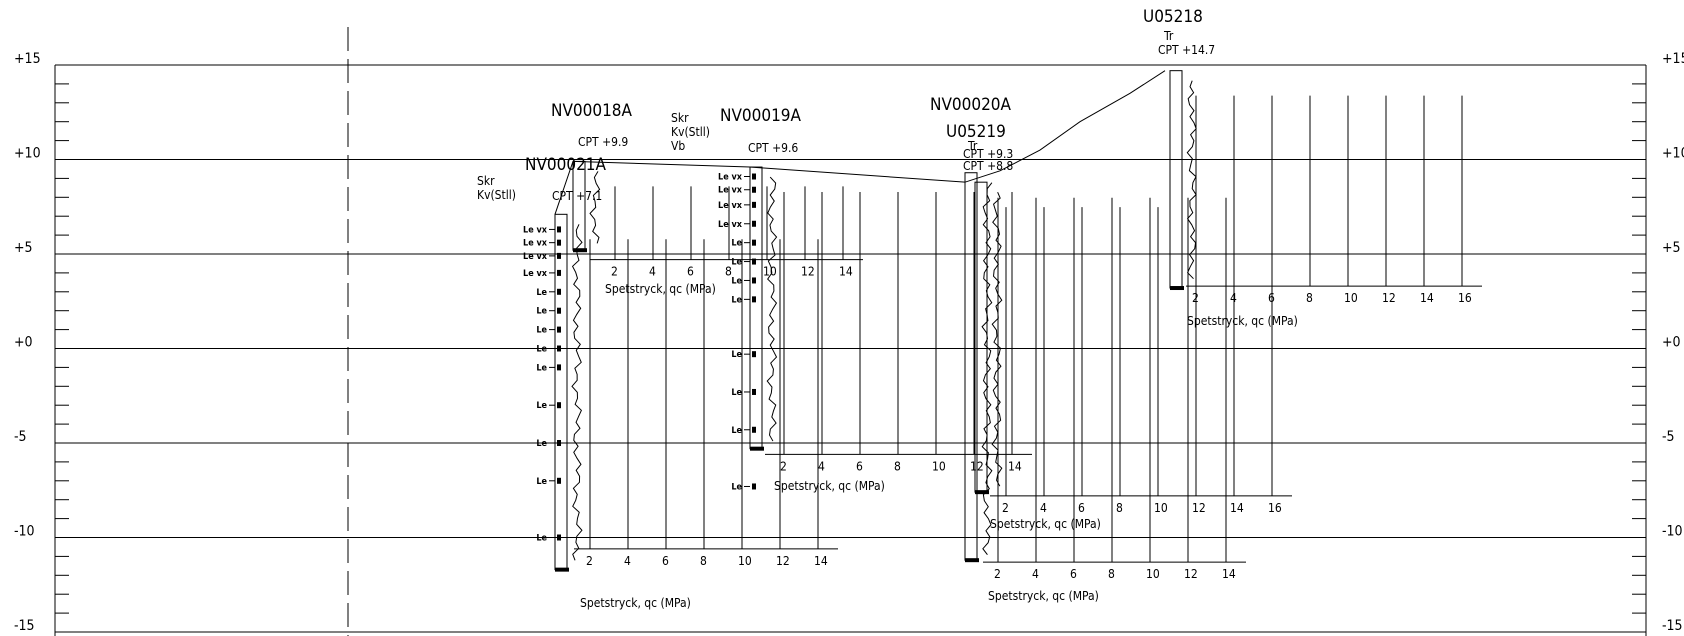 The width and height of the screenshot is (1684, 636). I want to click on borehole-id: NV00021A, so click(566, 165).